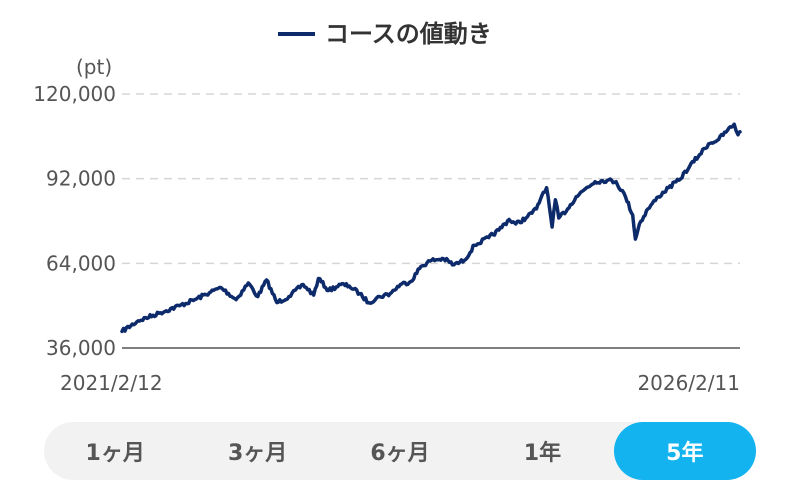  What do you see at coordinates (74, 221) in the screenshot?
I see `y-axis-ticks: 120,000 92,000 64,000 36,000` at bounding box center [74, 221].